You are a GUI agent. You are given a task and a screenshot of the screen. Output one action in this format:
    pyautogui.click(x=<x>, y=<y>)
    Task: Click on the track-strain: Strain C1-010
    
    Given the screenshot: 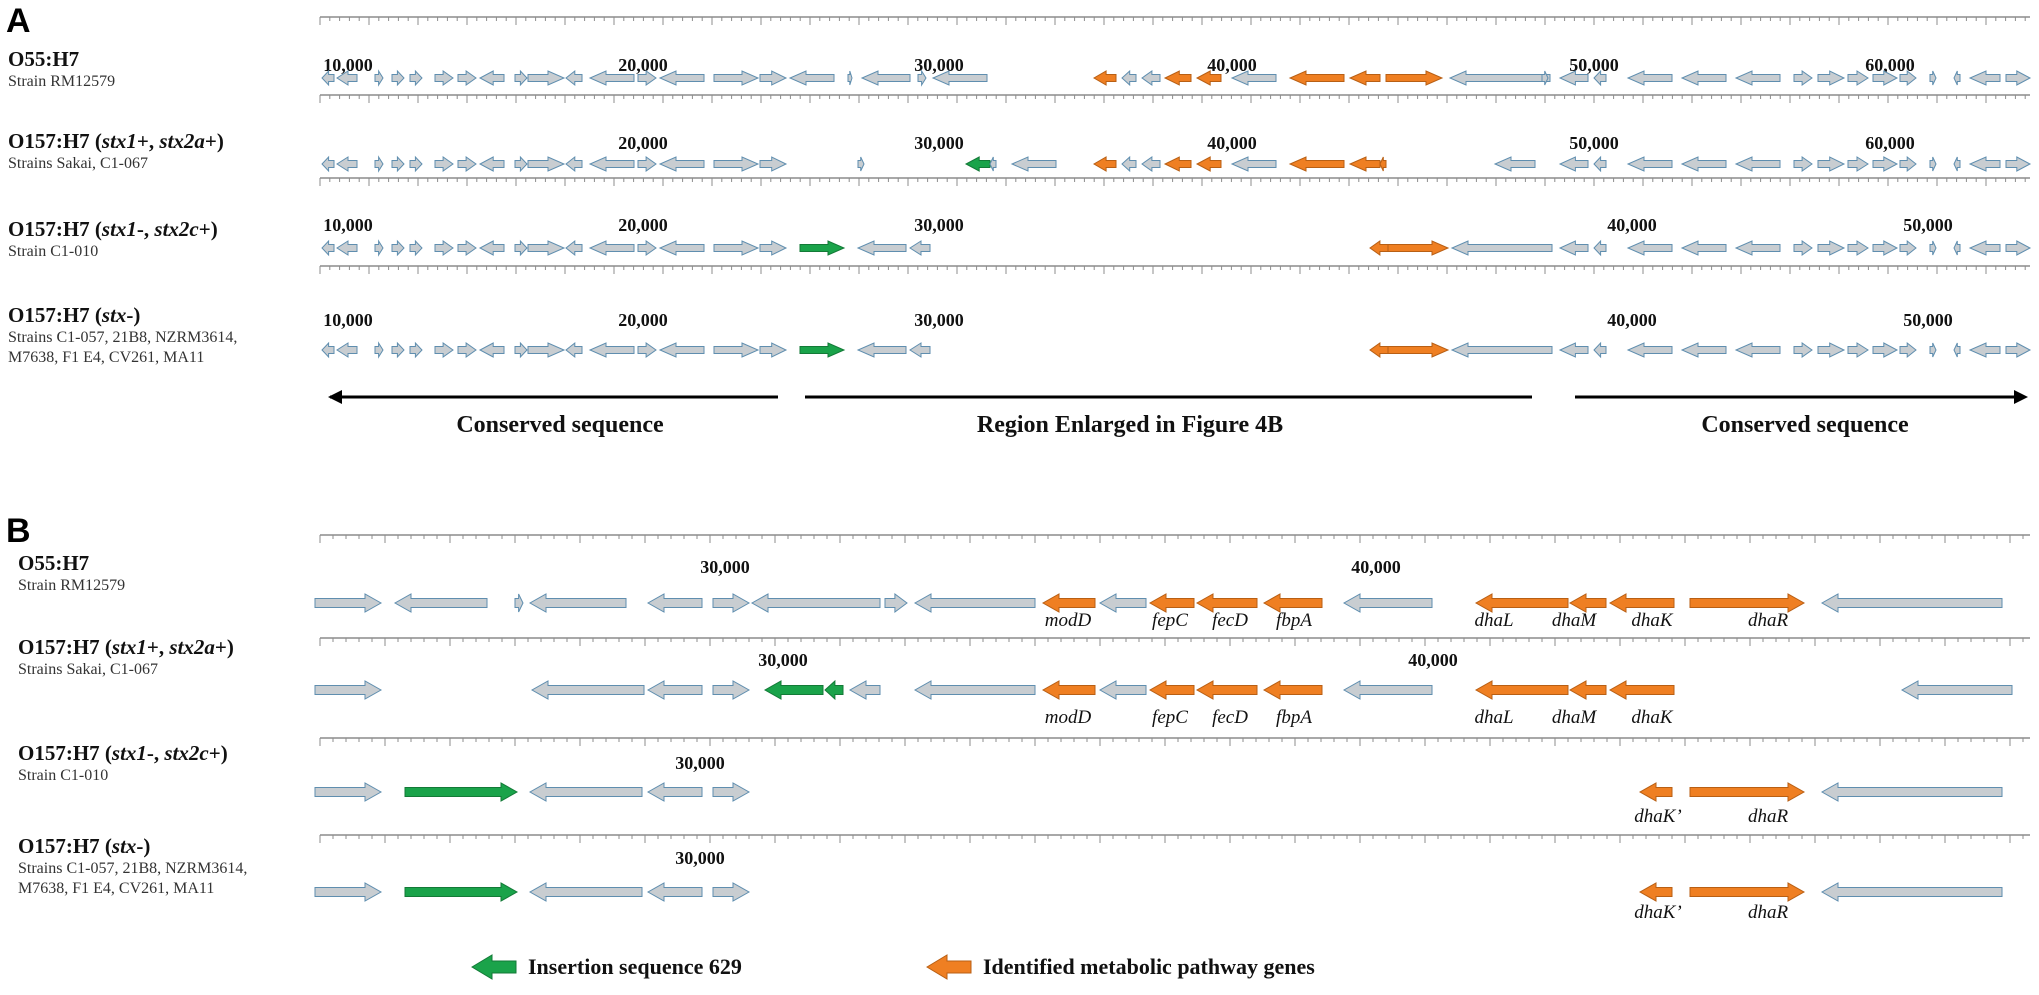 What is the action you would take?
    pyautogui.click(x=63, y=776)
    